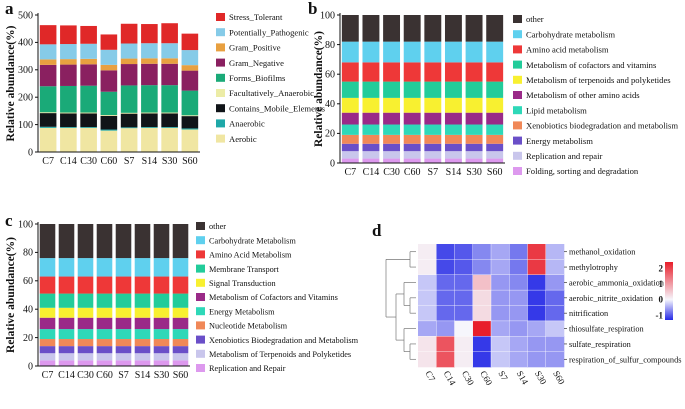  Describe the element at coordinates (661, 284) in the screenshot. I see `colorbar-tick-label: 1` at that location.